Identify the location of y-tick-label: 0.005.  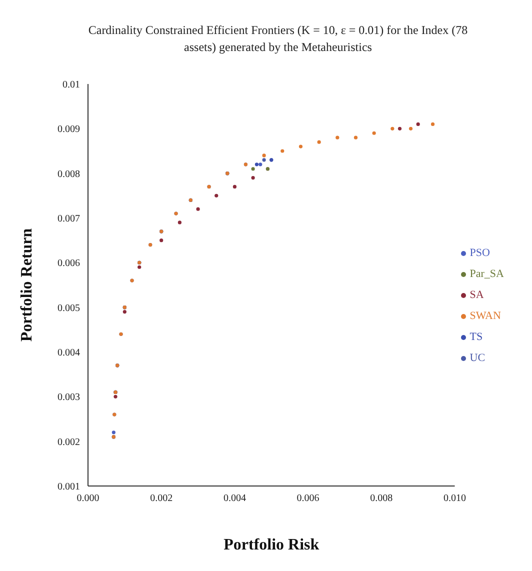
(69, 308).